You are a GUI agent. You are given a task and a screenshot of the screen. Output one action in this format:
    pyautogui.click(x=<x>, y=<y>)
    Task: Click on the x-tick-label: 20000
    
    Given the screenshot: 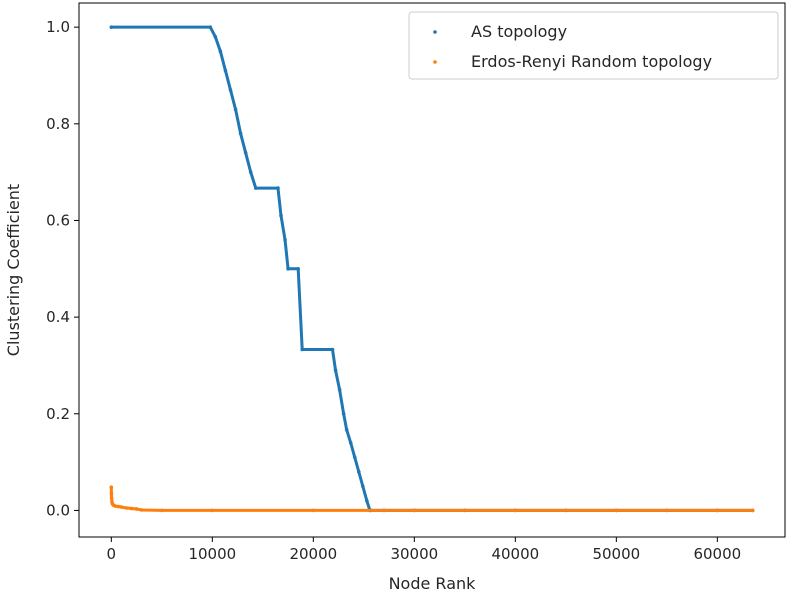 What is the action you would take?
    pyautogui.click(x=313, y=554)
    